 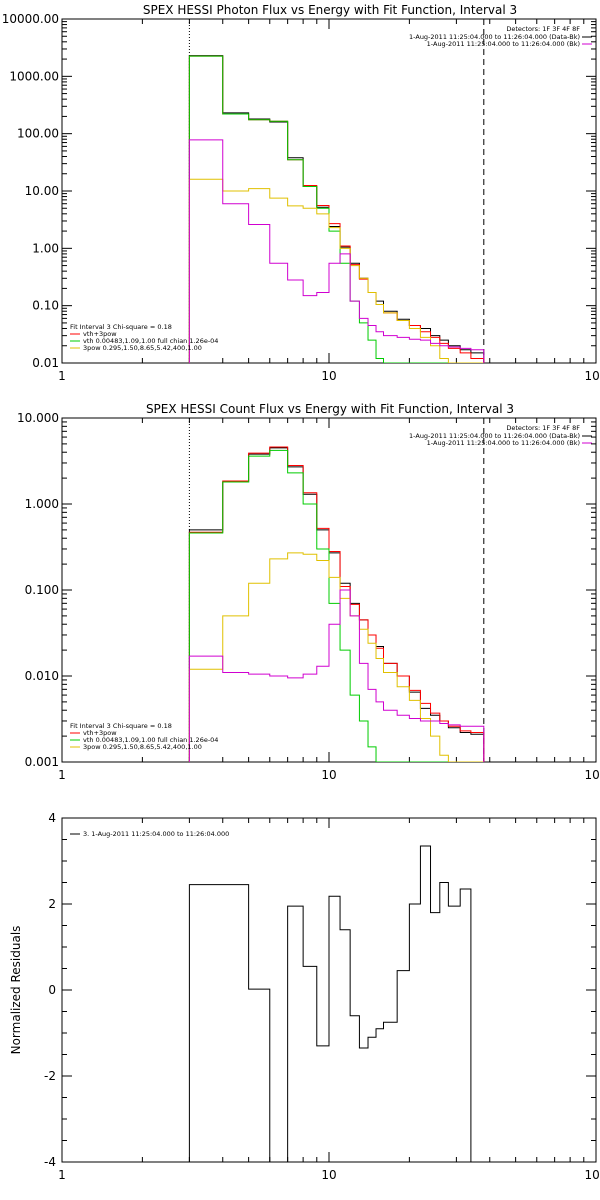 I want to click on y-tick-label: 10000.00, so click(x=30, y=19).